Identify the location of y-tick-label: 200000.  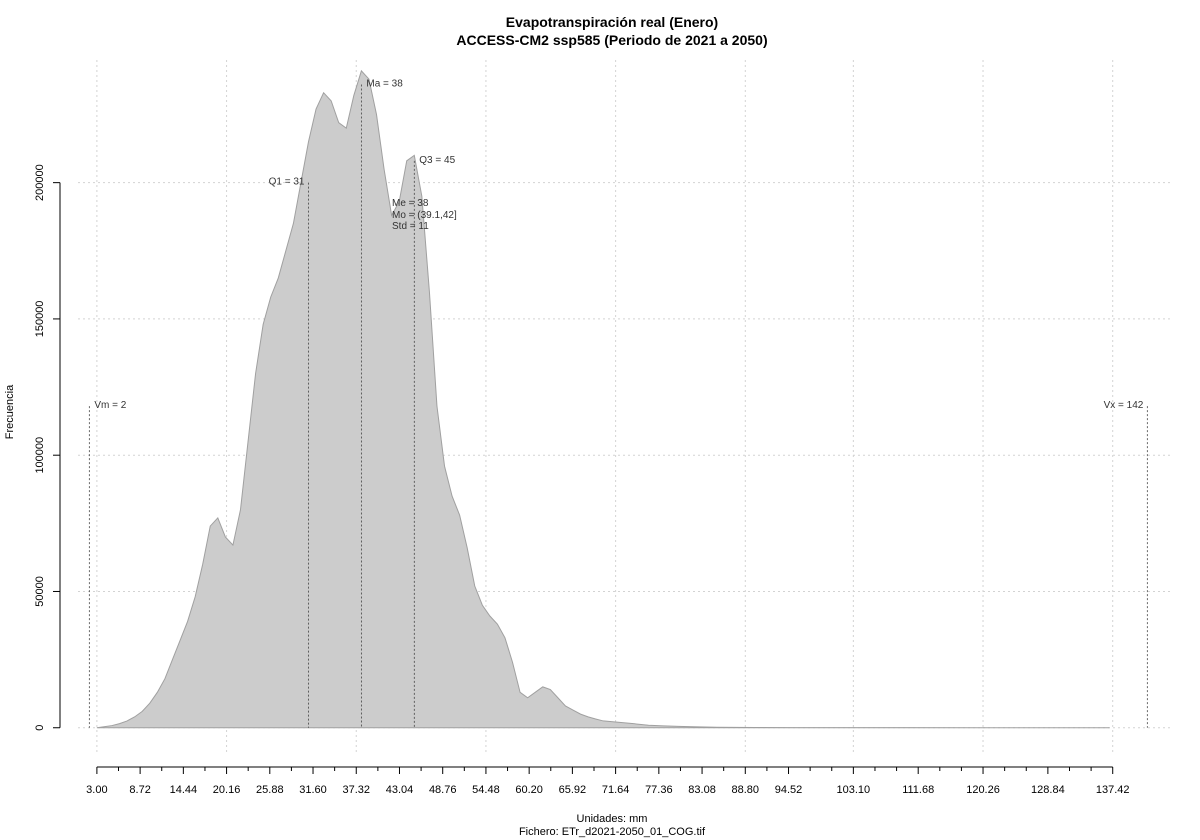
(40, 182).